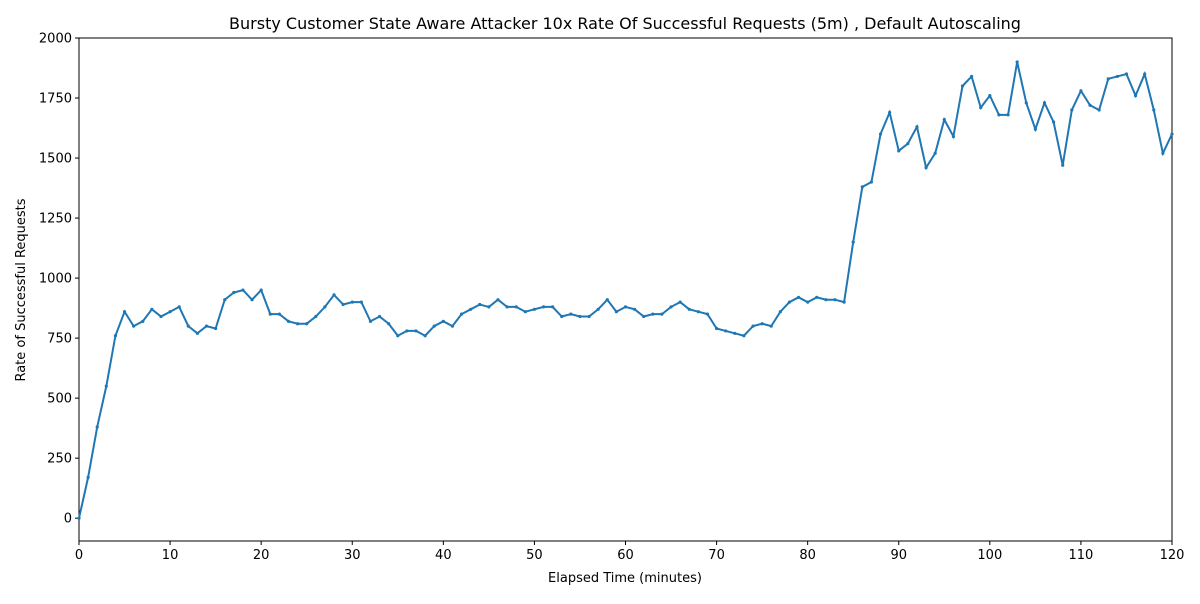 This screenshot has width=1200, height=604. I want to click on x-tick-label: 30, so click(352, 555).